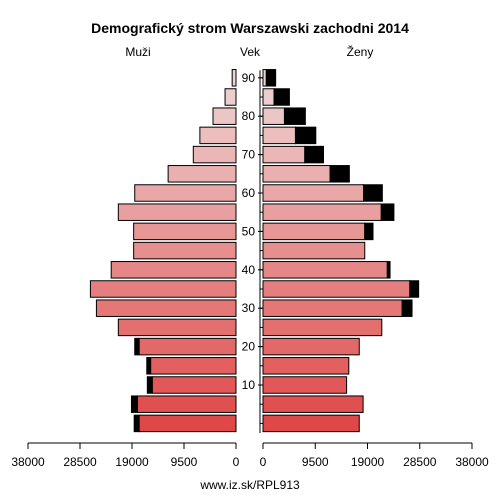 This screenshot has width=500, height=500. I want to click on age-tick-label-70: 70, so click(249, 155).